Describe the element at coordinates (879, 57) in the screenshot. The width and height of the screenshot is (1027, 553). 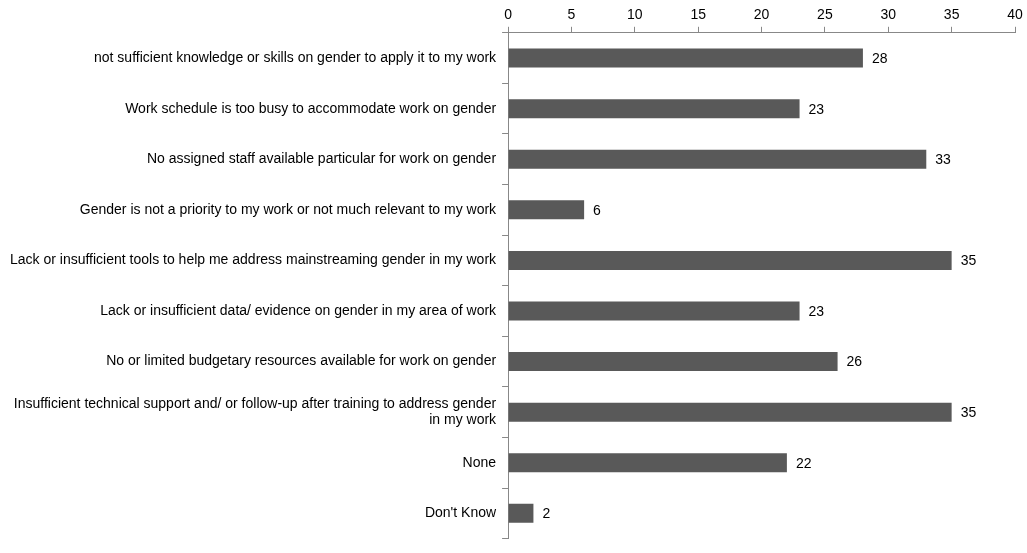
I see `data-label: 28` at that location.